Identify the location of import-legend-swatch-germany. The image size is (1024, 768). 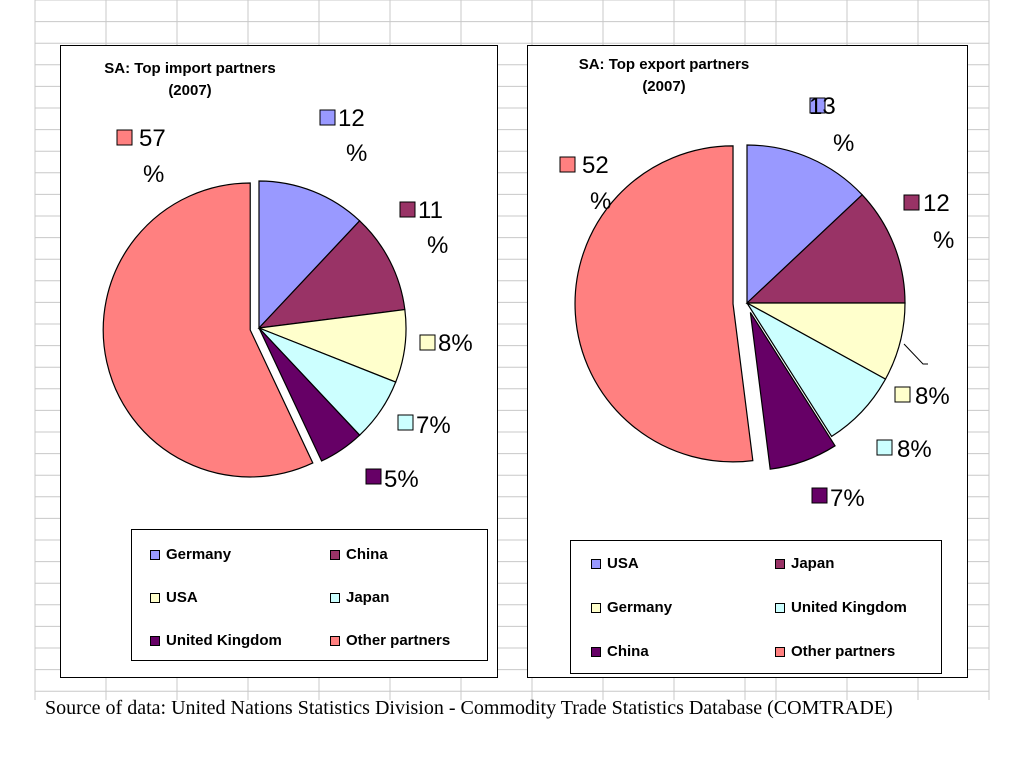
(155, 554).